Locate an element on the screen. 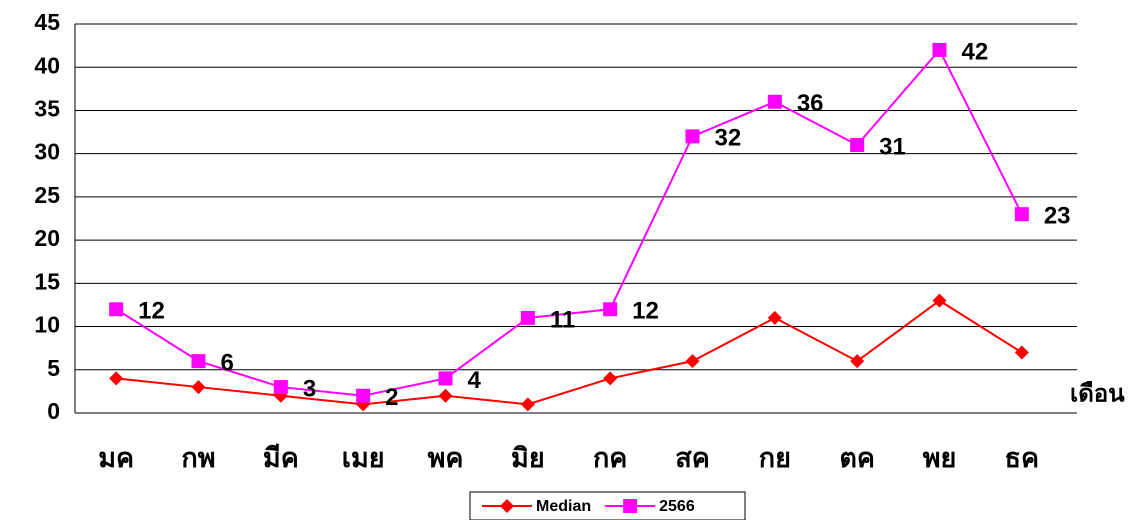 The width and height of the screenshot is (1141, 520). x-tick-label: พย is located at coordinates (940, 458).